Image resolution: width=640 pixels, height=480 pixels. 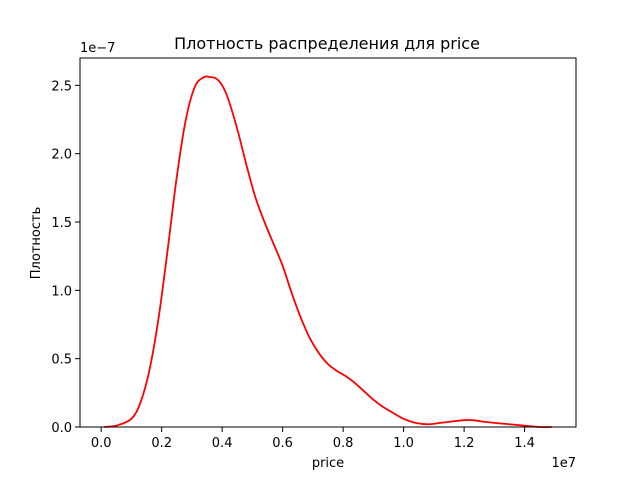 I want to click on x-tick-label: 0.6, so click(x=282, y=443).